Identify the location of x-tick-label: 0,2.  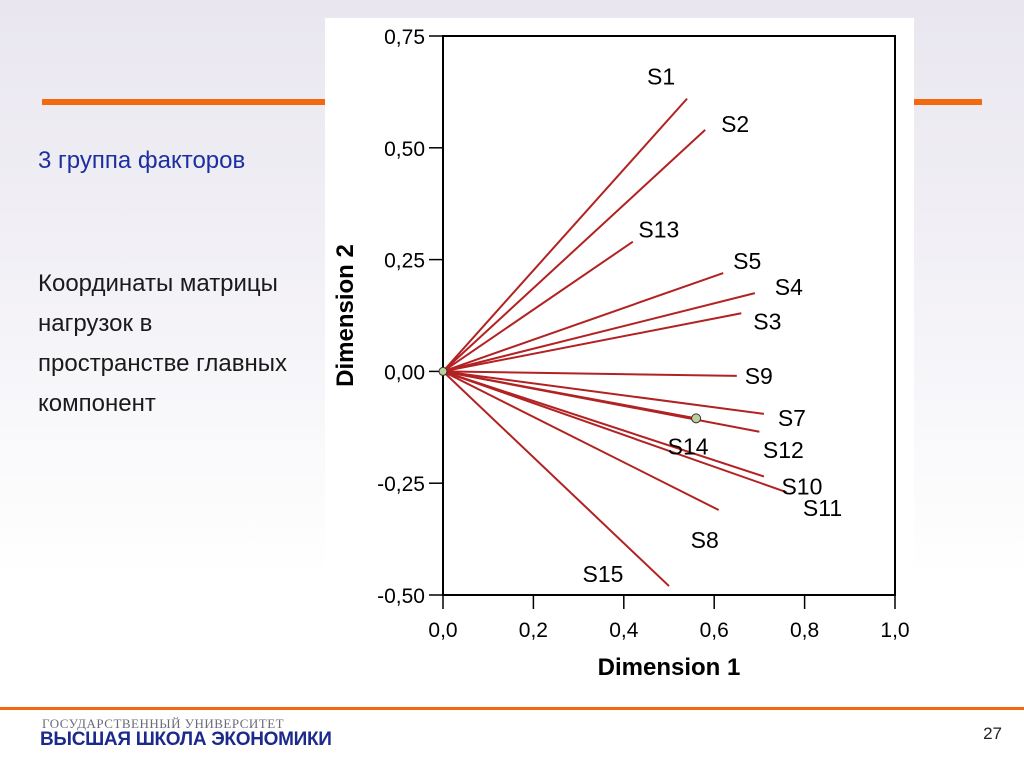
(533, 630).